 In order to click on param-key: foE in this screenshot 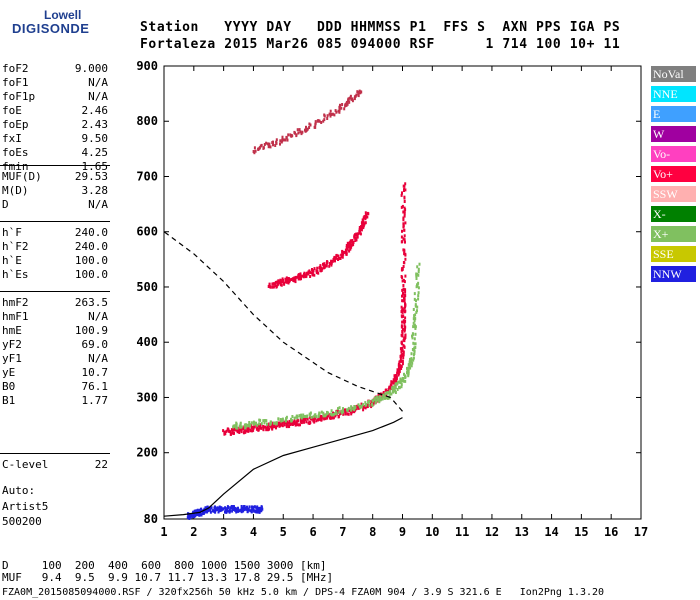, I will do `click(12, 110)`.